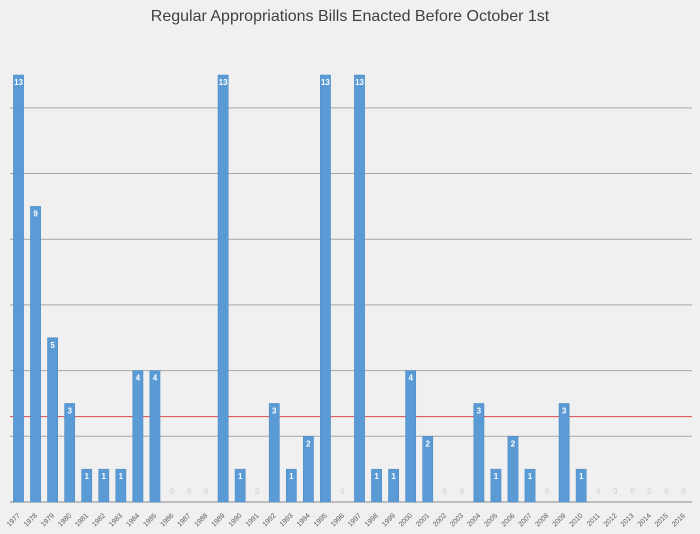  What do you see at coordinates (372, 520) in the screenshot?
I see `x-tick-label: 1998` at bounding box center [372, 520].